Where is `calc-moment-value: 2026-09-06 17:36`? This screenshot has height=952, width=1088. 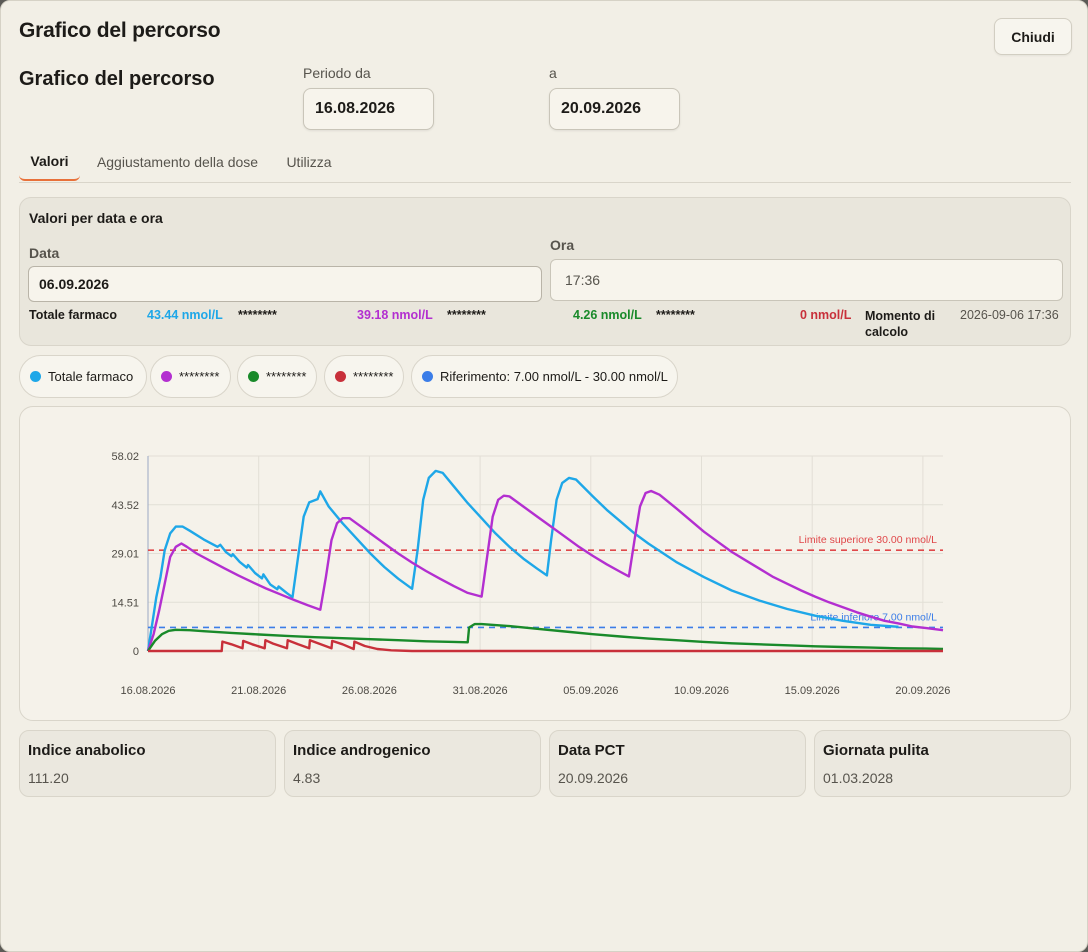 calc-moment-value: 2026-09-06 17:36 is located at coordinates (1009, 315).